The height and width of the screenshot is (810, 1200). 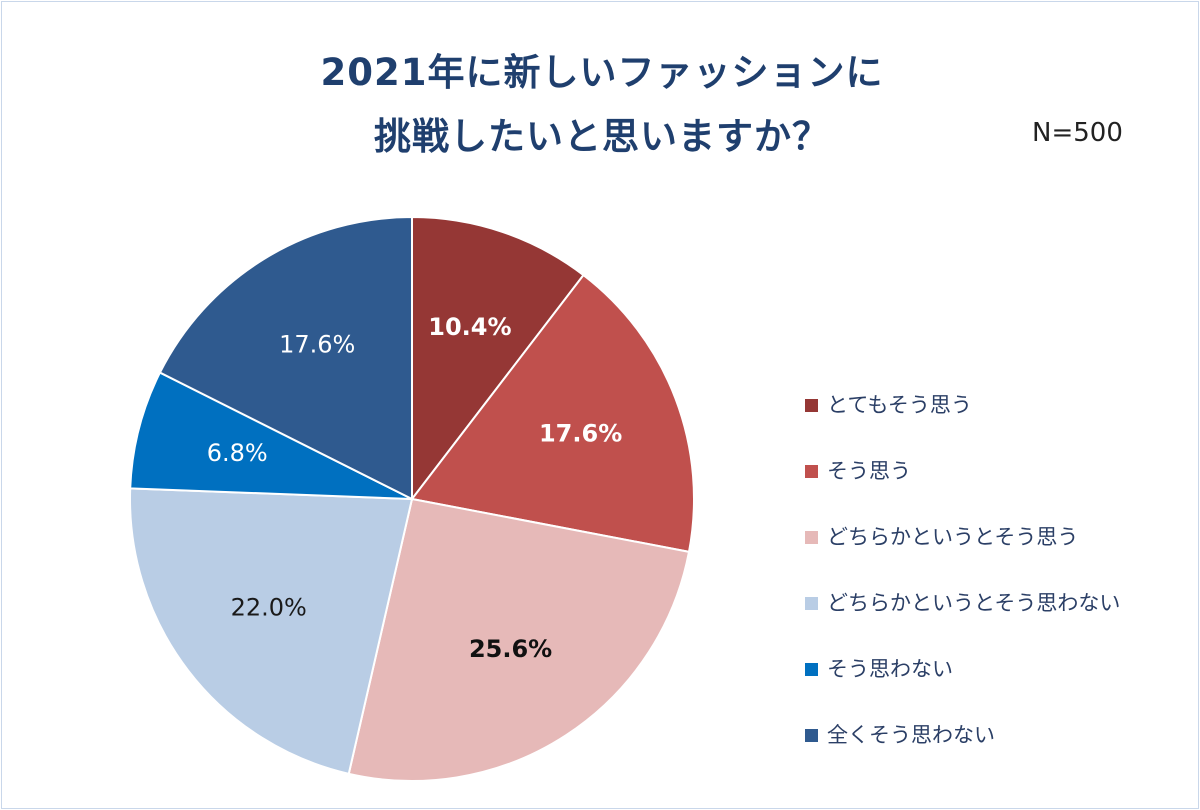 What do you see at coordinates (911, 735) in the screenshot?
I see `legend-label-5: 全くそう思わない` at bounding box center [911, 735].